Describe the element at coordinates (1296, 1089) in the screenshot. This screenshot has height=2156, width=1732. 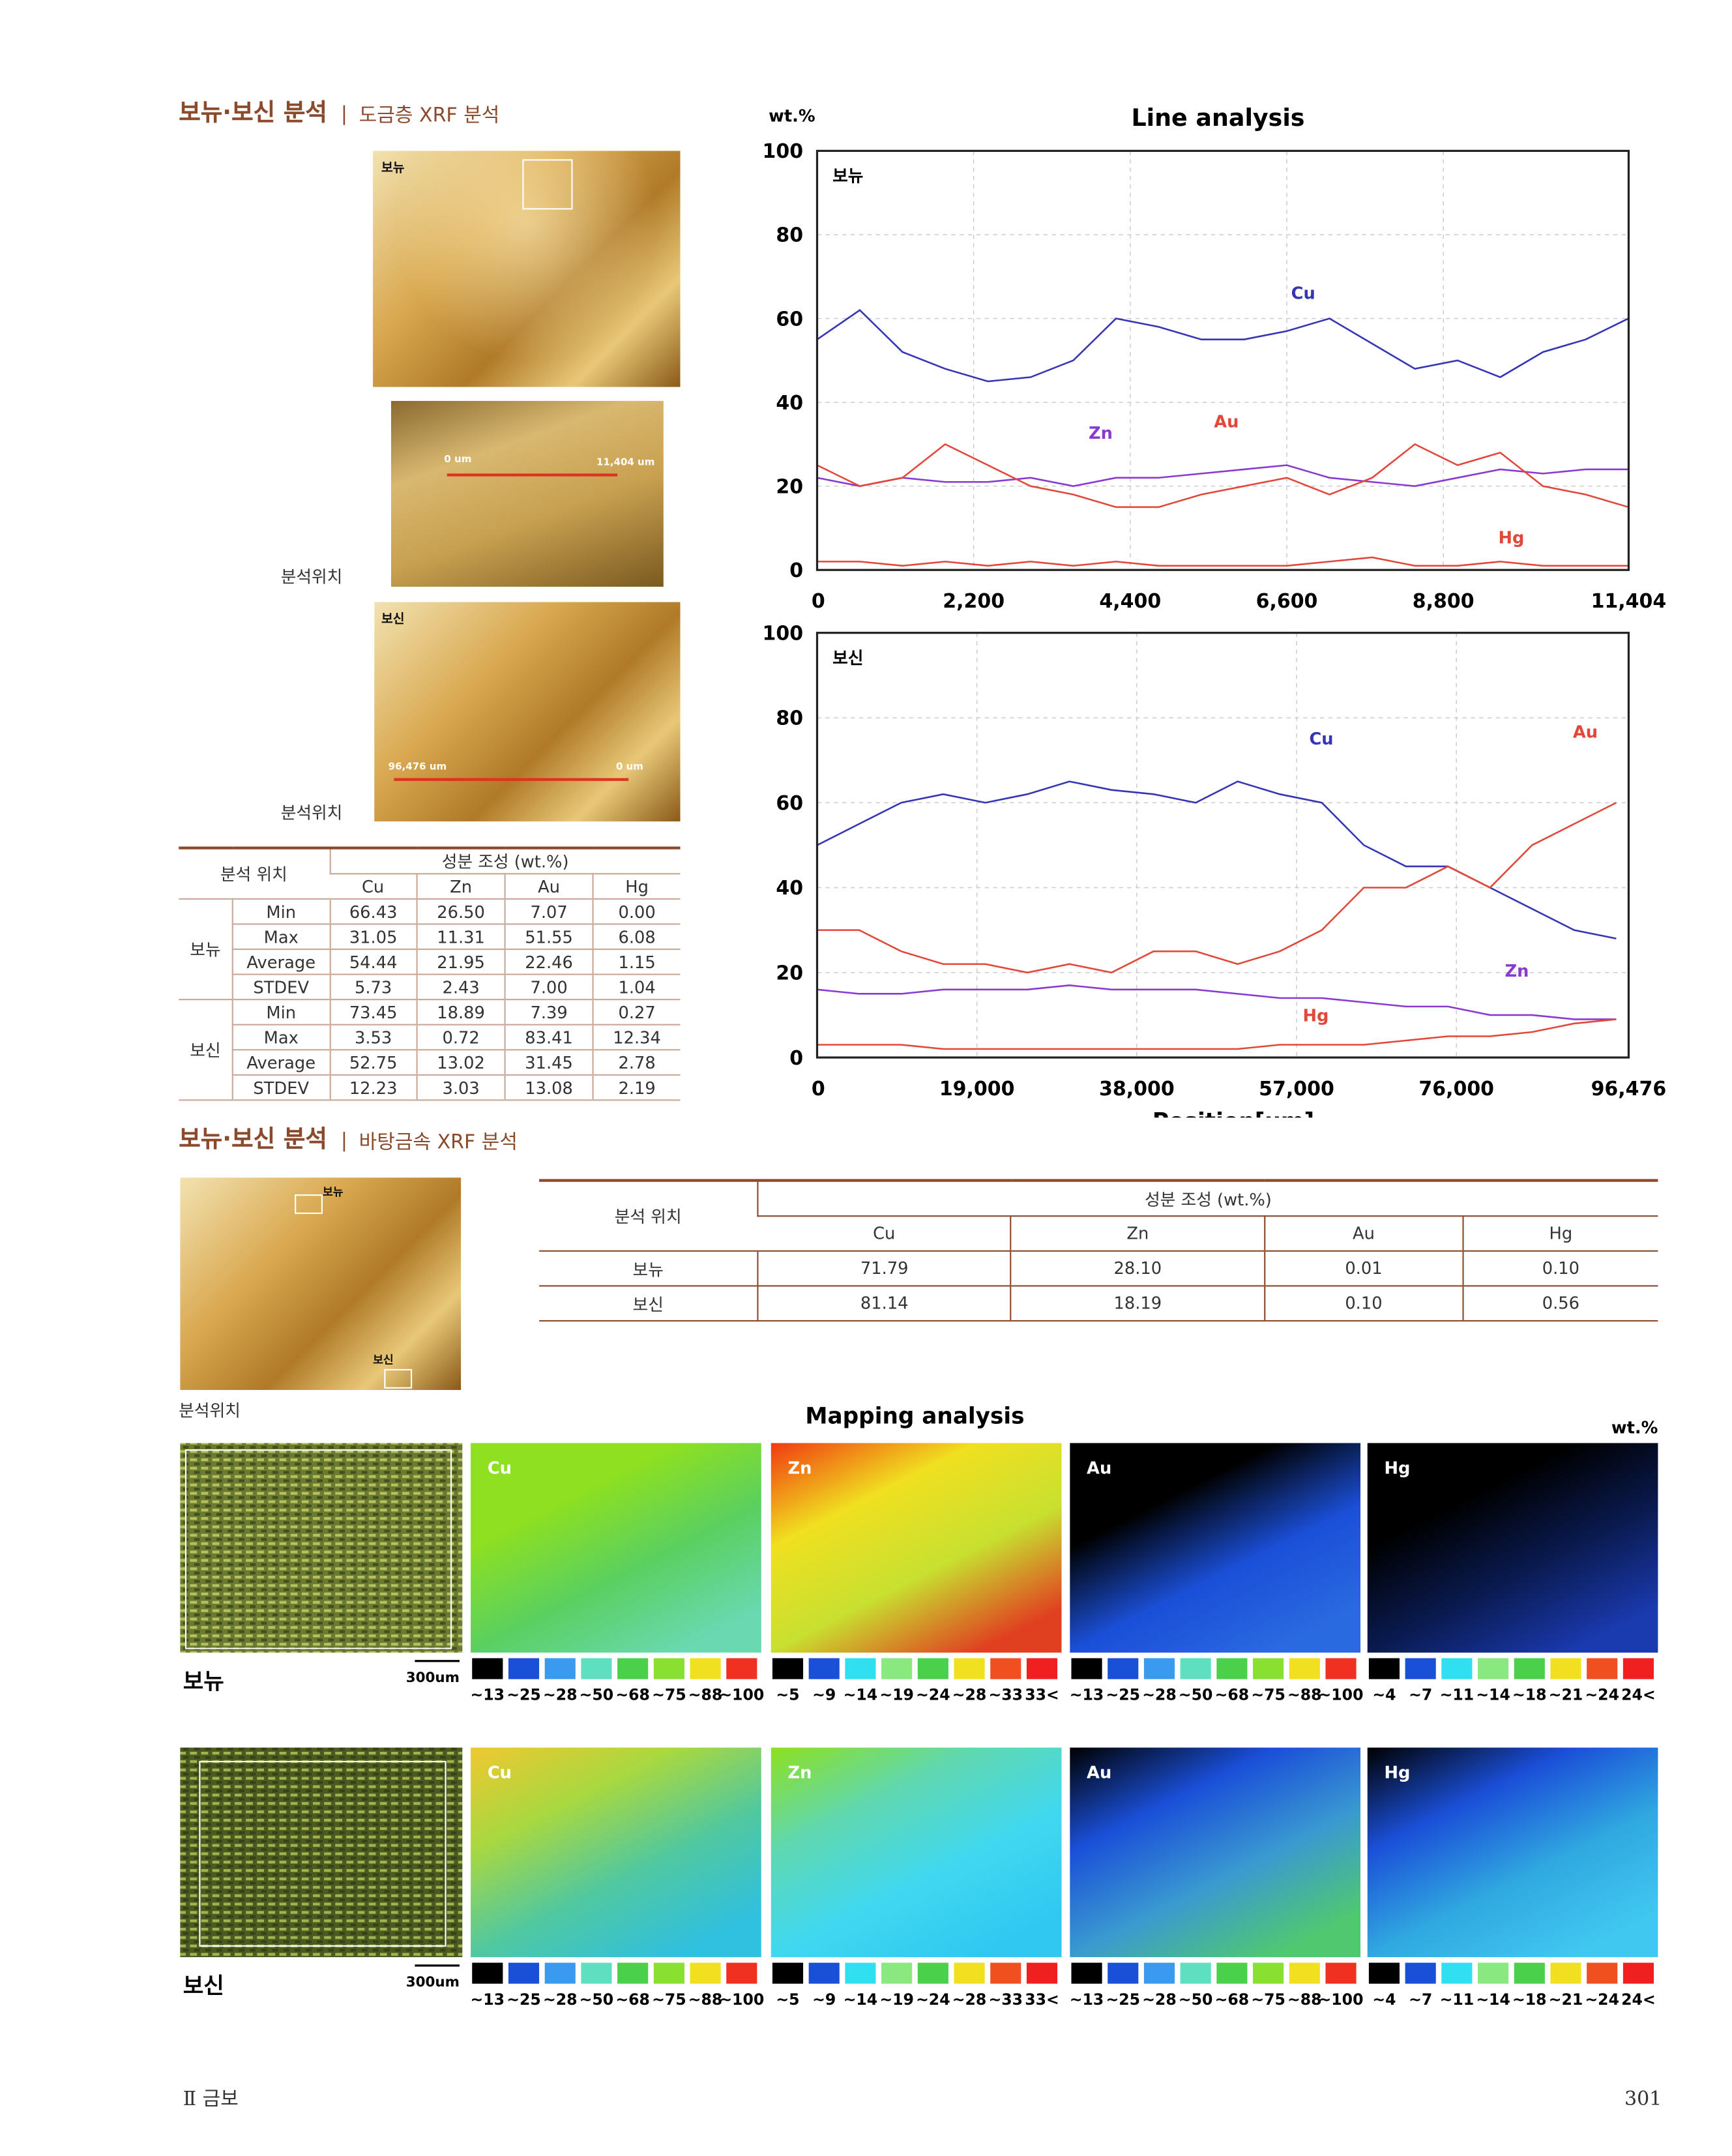
I see `x-tick-label: 57,000` at that location.